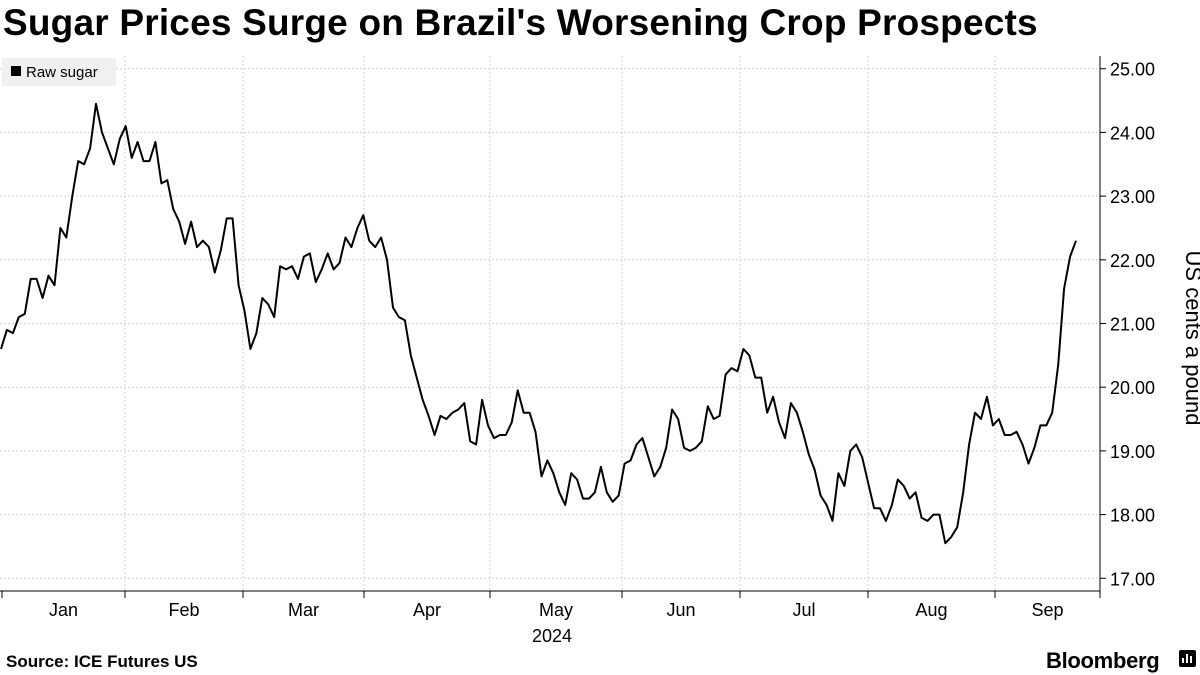 The height and width of the screenshot is (675, 1200). I want to click on source-note: Source: ICE Futures US, so click(102, 661).